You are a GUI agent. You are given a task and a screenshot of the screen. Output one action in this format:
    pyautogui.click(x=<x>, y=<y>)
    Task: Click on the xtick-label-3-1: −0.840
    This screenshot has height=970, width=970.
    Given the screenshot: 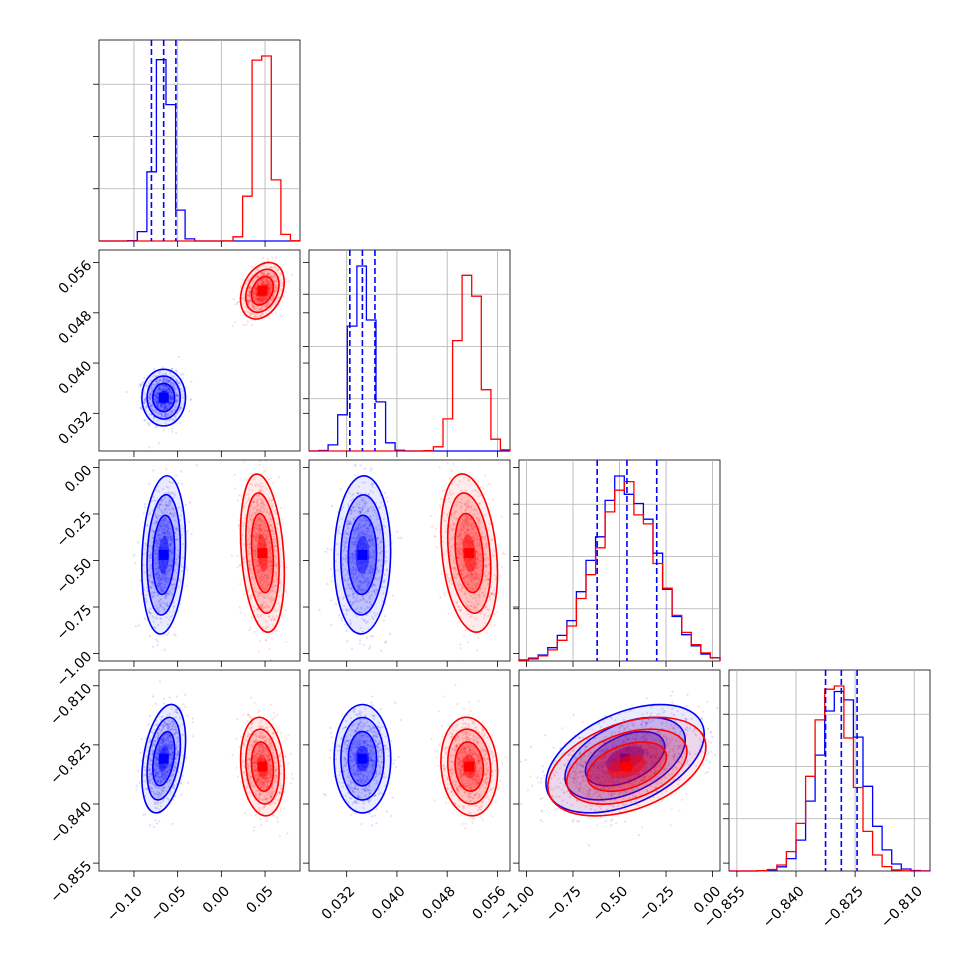 What is the action you would take?
    pyautogui.click(x=784, y=907)
    